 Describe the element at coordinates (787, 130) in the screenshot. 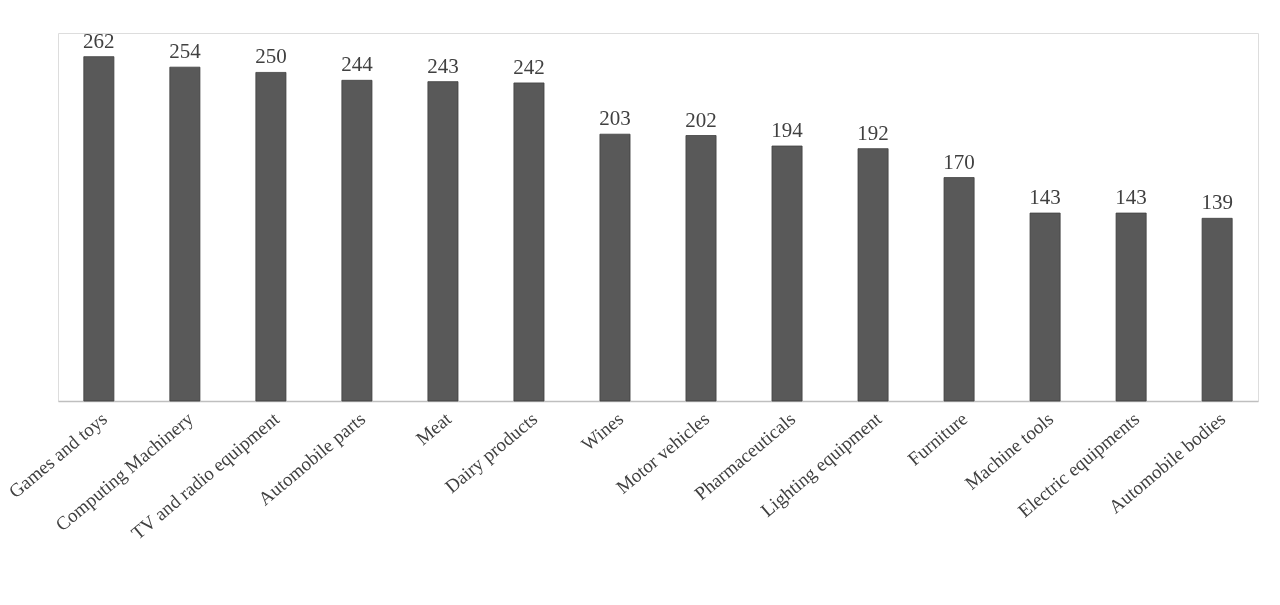

I see `data-label: 194` at that location.